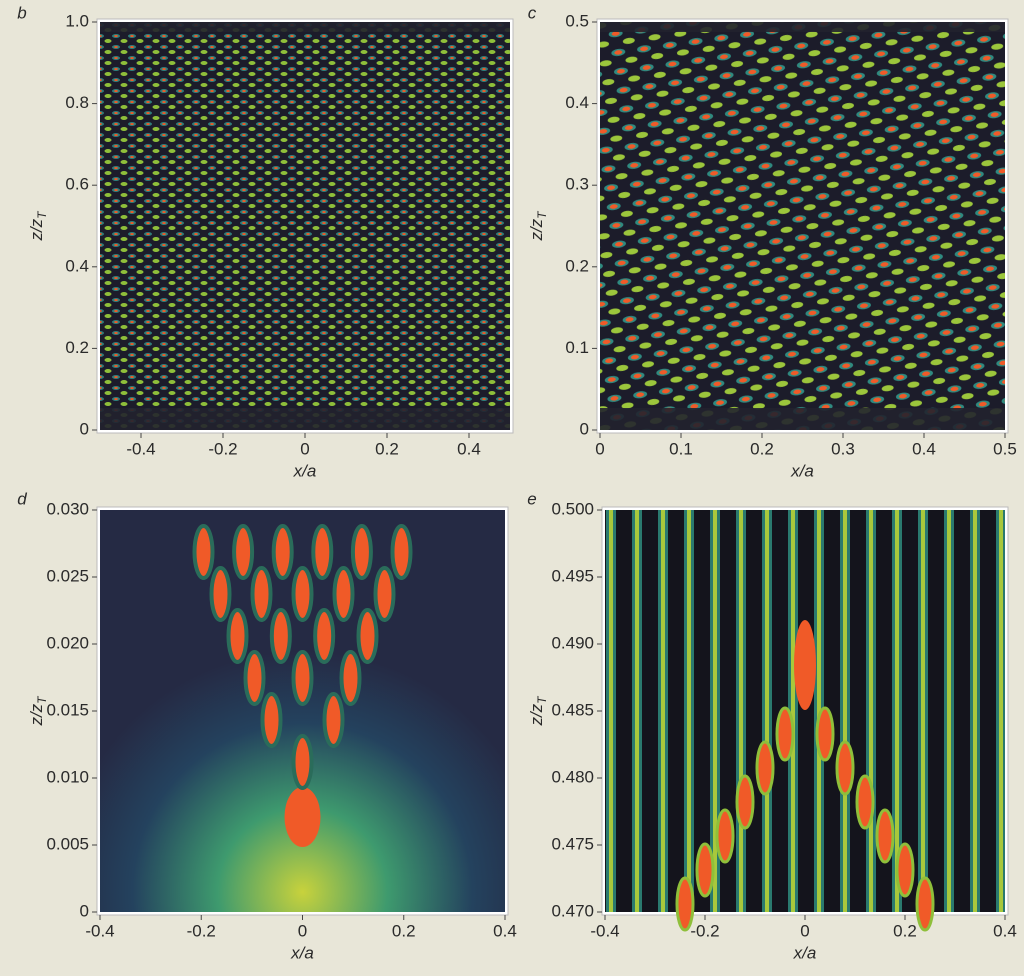 The width and height of the screenshot is (1024, 976). I want to click on y-tick-label: 0.1, so click(577, 347).